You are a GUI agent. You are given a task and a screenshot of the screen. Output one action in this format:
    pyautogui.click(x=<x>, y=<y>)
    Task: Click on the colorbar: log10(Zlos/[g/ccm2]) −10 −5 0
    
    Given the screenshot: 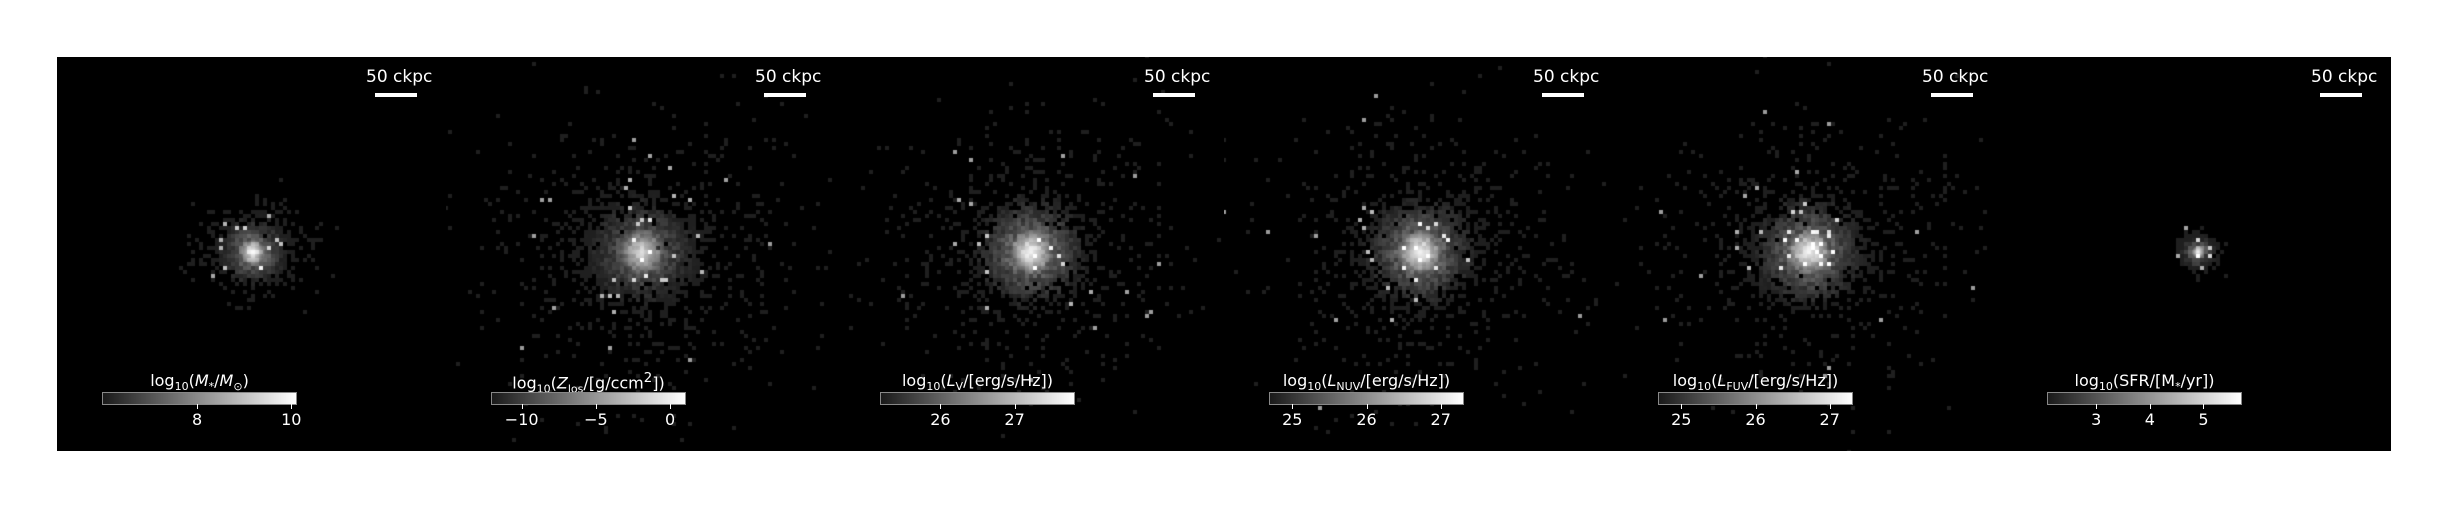 What is the action you would take?
    pyautogui.click(x=588, y=401)
    